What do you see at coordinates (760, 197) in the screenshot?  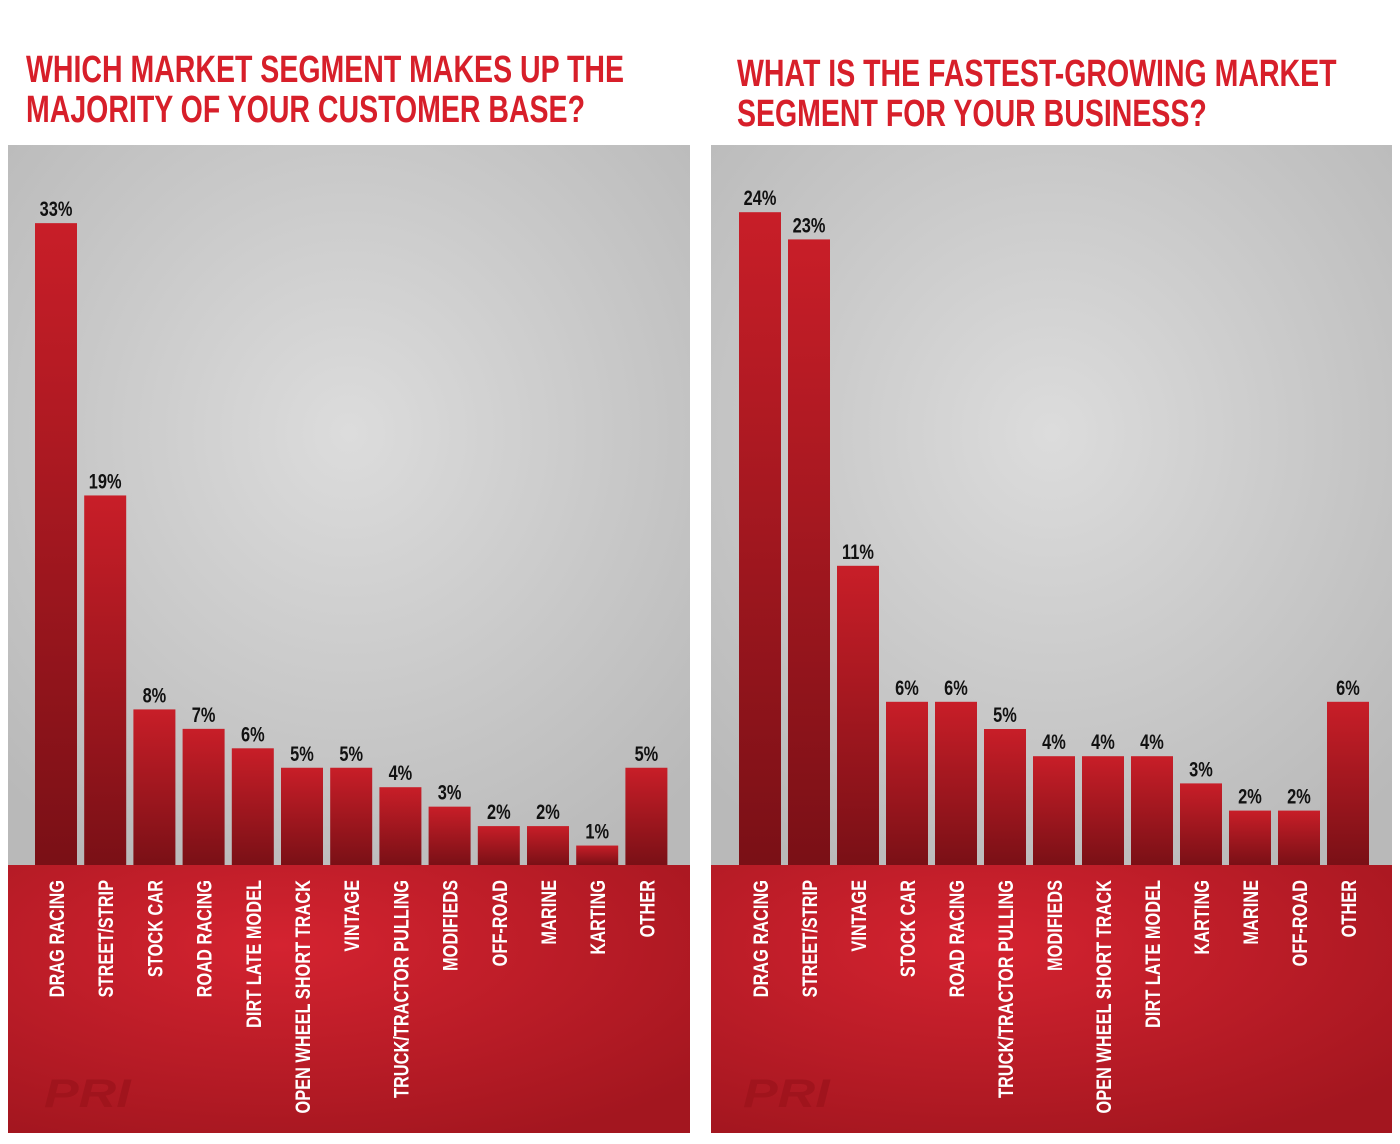 I see `value-label: 24%` at bounding box center [760, 197].